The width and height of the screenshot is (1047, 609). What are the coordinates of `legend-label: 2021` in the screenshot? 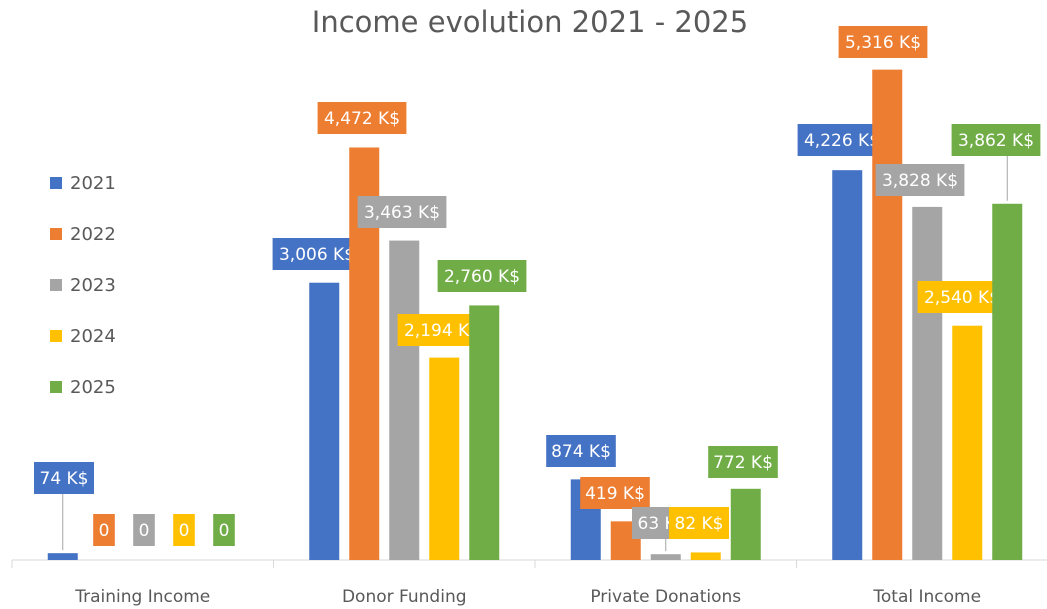 It's located at (93, 183).